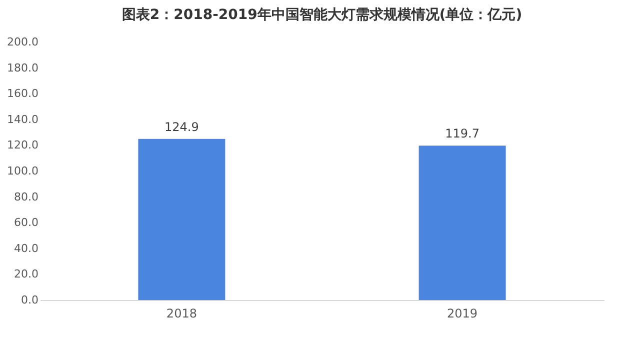 This screenshot has width=624, height=339. I want to click on y-tick-label: 40.0, so click(26, 248).